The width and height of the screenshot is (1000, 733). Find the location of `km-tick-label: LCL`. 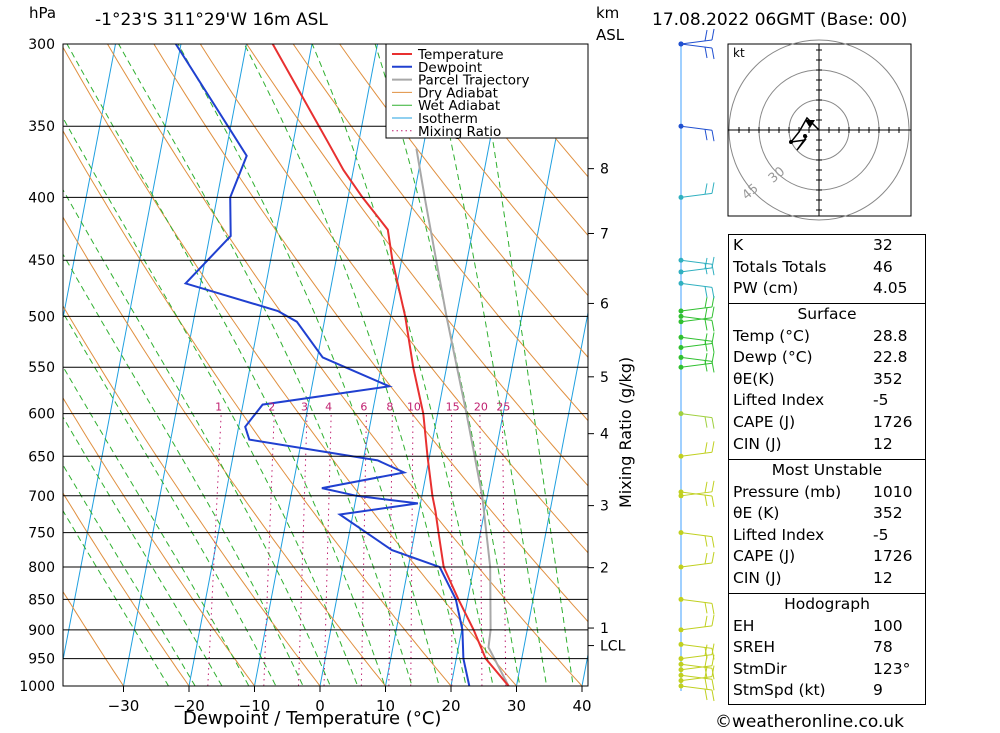

km-tick-label: LCL is located at coordinates (613, 647).